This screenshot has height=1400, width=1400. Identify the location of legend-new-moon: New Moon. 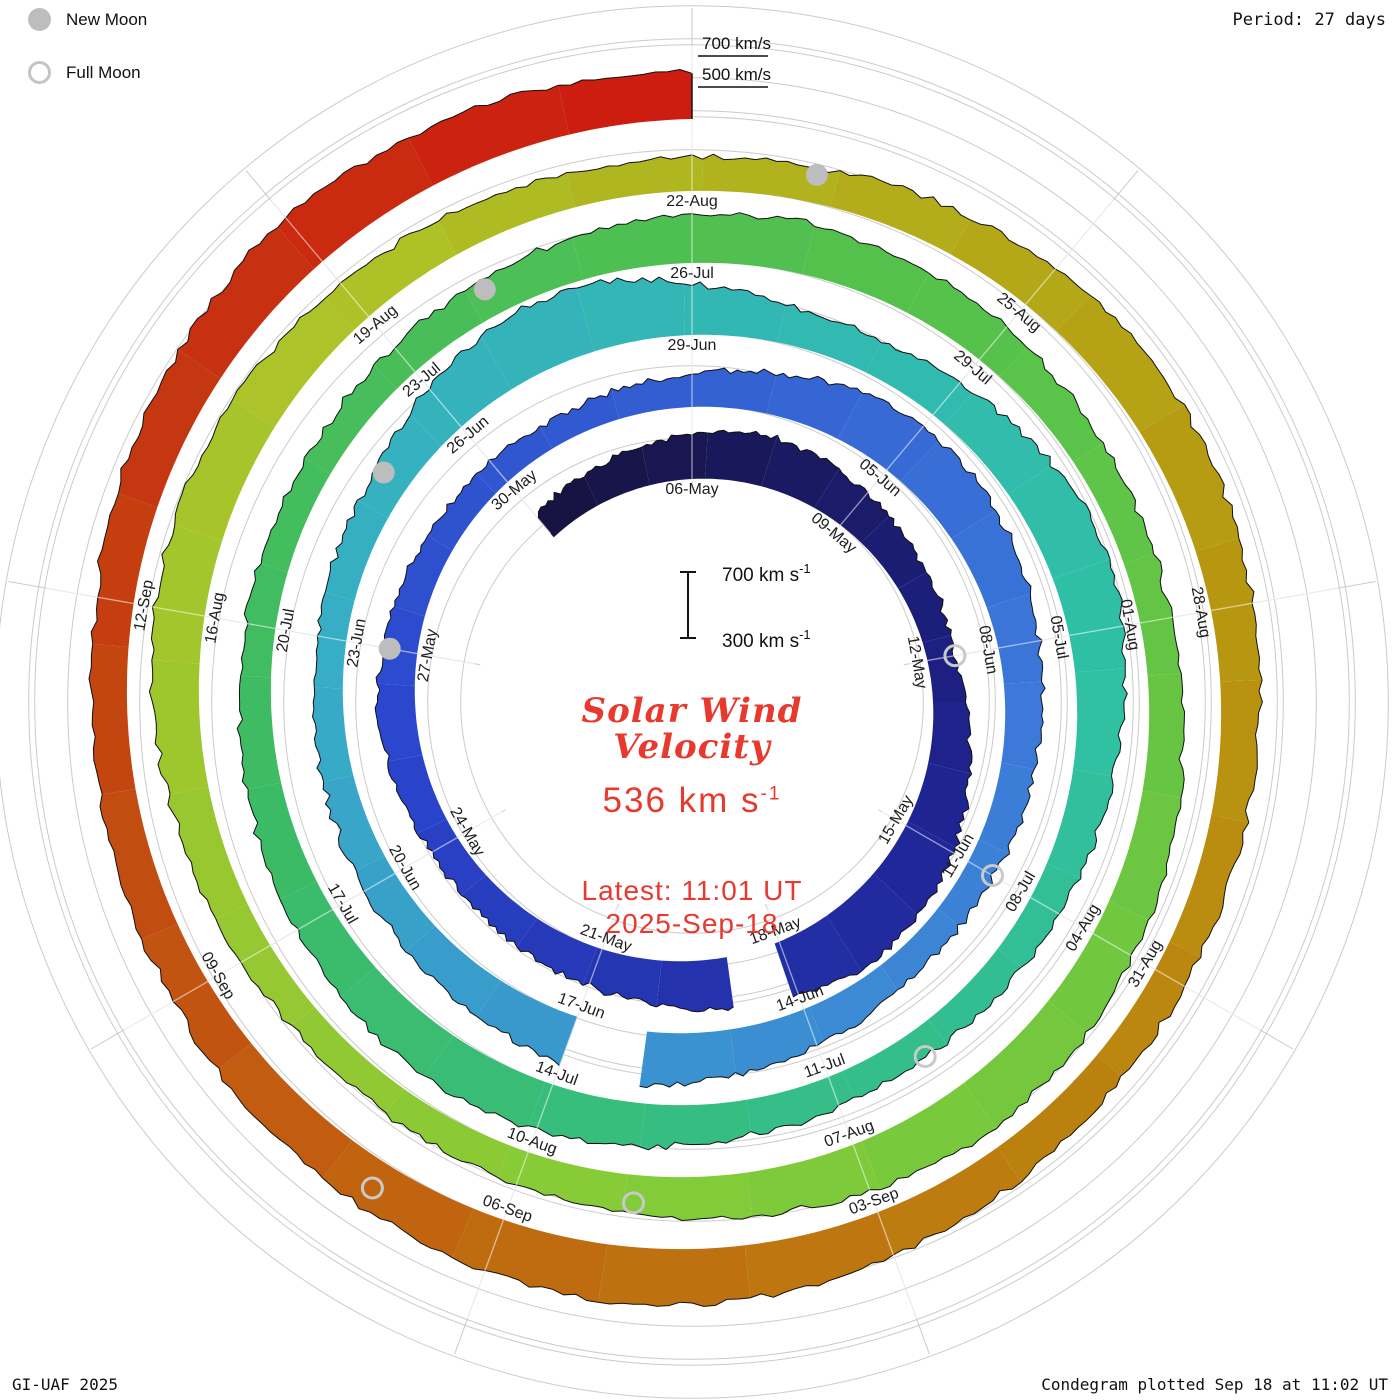
(87, 19).